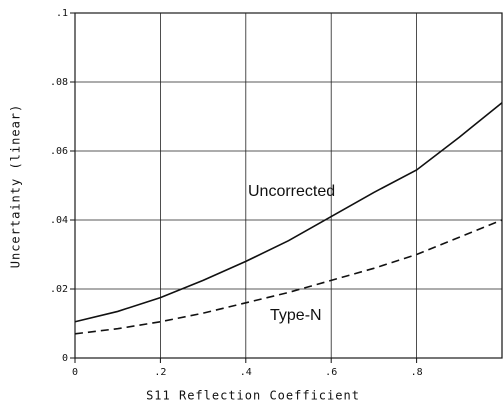 The height and width of the screenshot is (408, 503). I want to click on y-tick-label: .06, so click(59, 151).